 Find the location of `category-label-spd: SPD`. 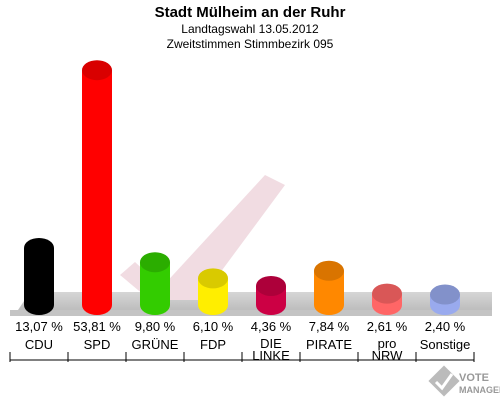

category-label-spd: SPD is located at coordinates (97, 344).